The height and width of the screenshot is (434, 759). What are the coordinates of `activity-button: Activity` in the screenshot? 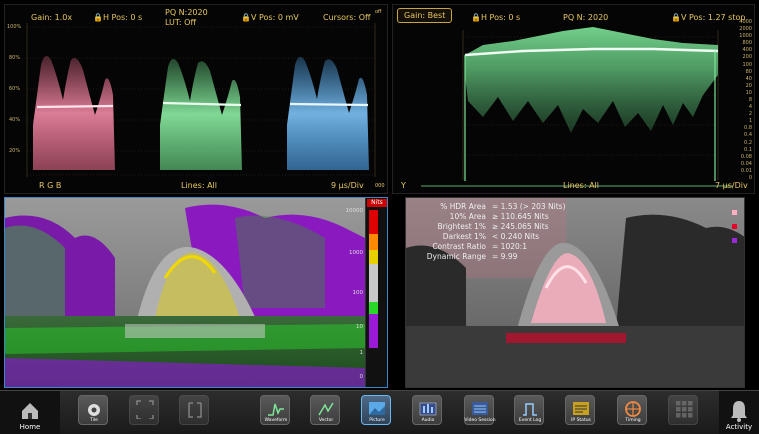 It's located at (739, 412).